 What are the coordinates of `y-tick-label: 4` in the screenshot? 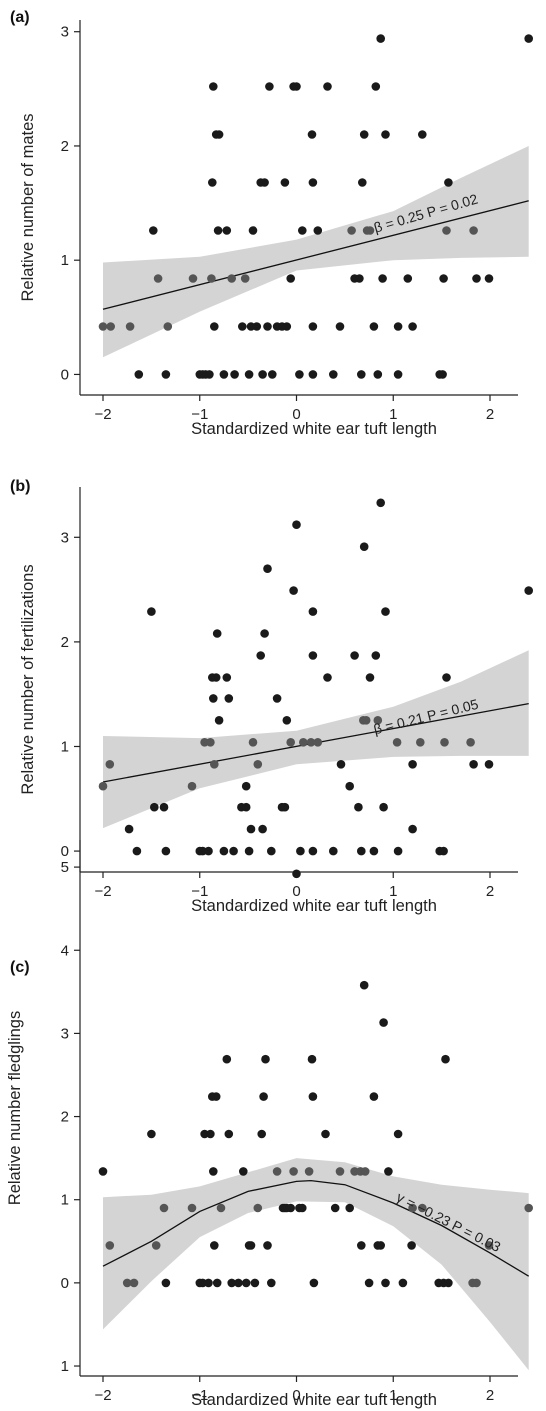 It's located at (65, 950).